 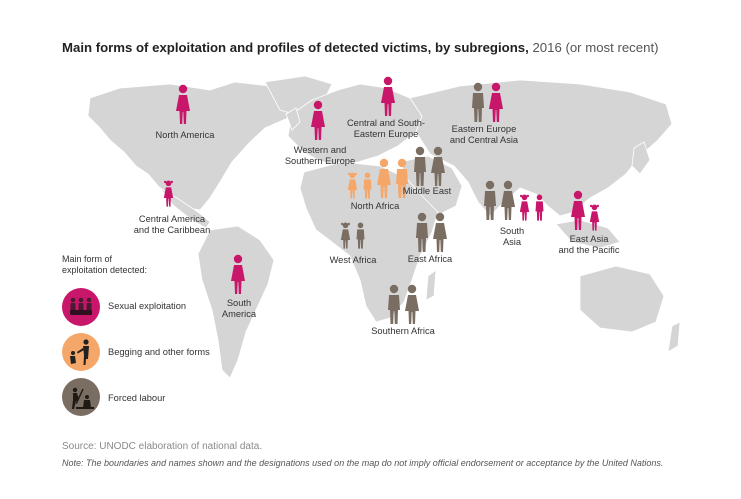 I want to click on region-icons-south-asia, so click(x=514, y=203).